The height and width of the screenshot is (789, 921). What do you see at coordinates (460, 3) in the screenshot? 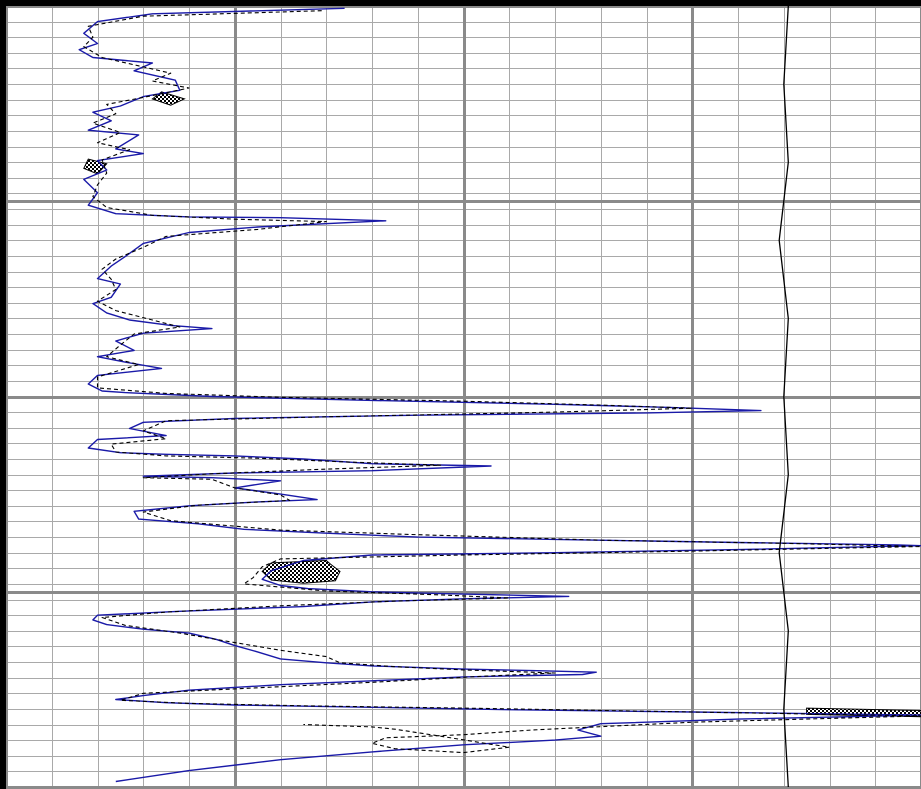
I see `chart-frame-top` at bounding box center [460, 3].